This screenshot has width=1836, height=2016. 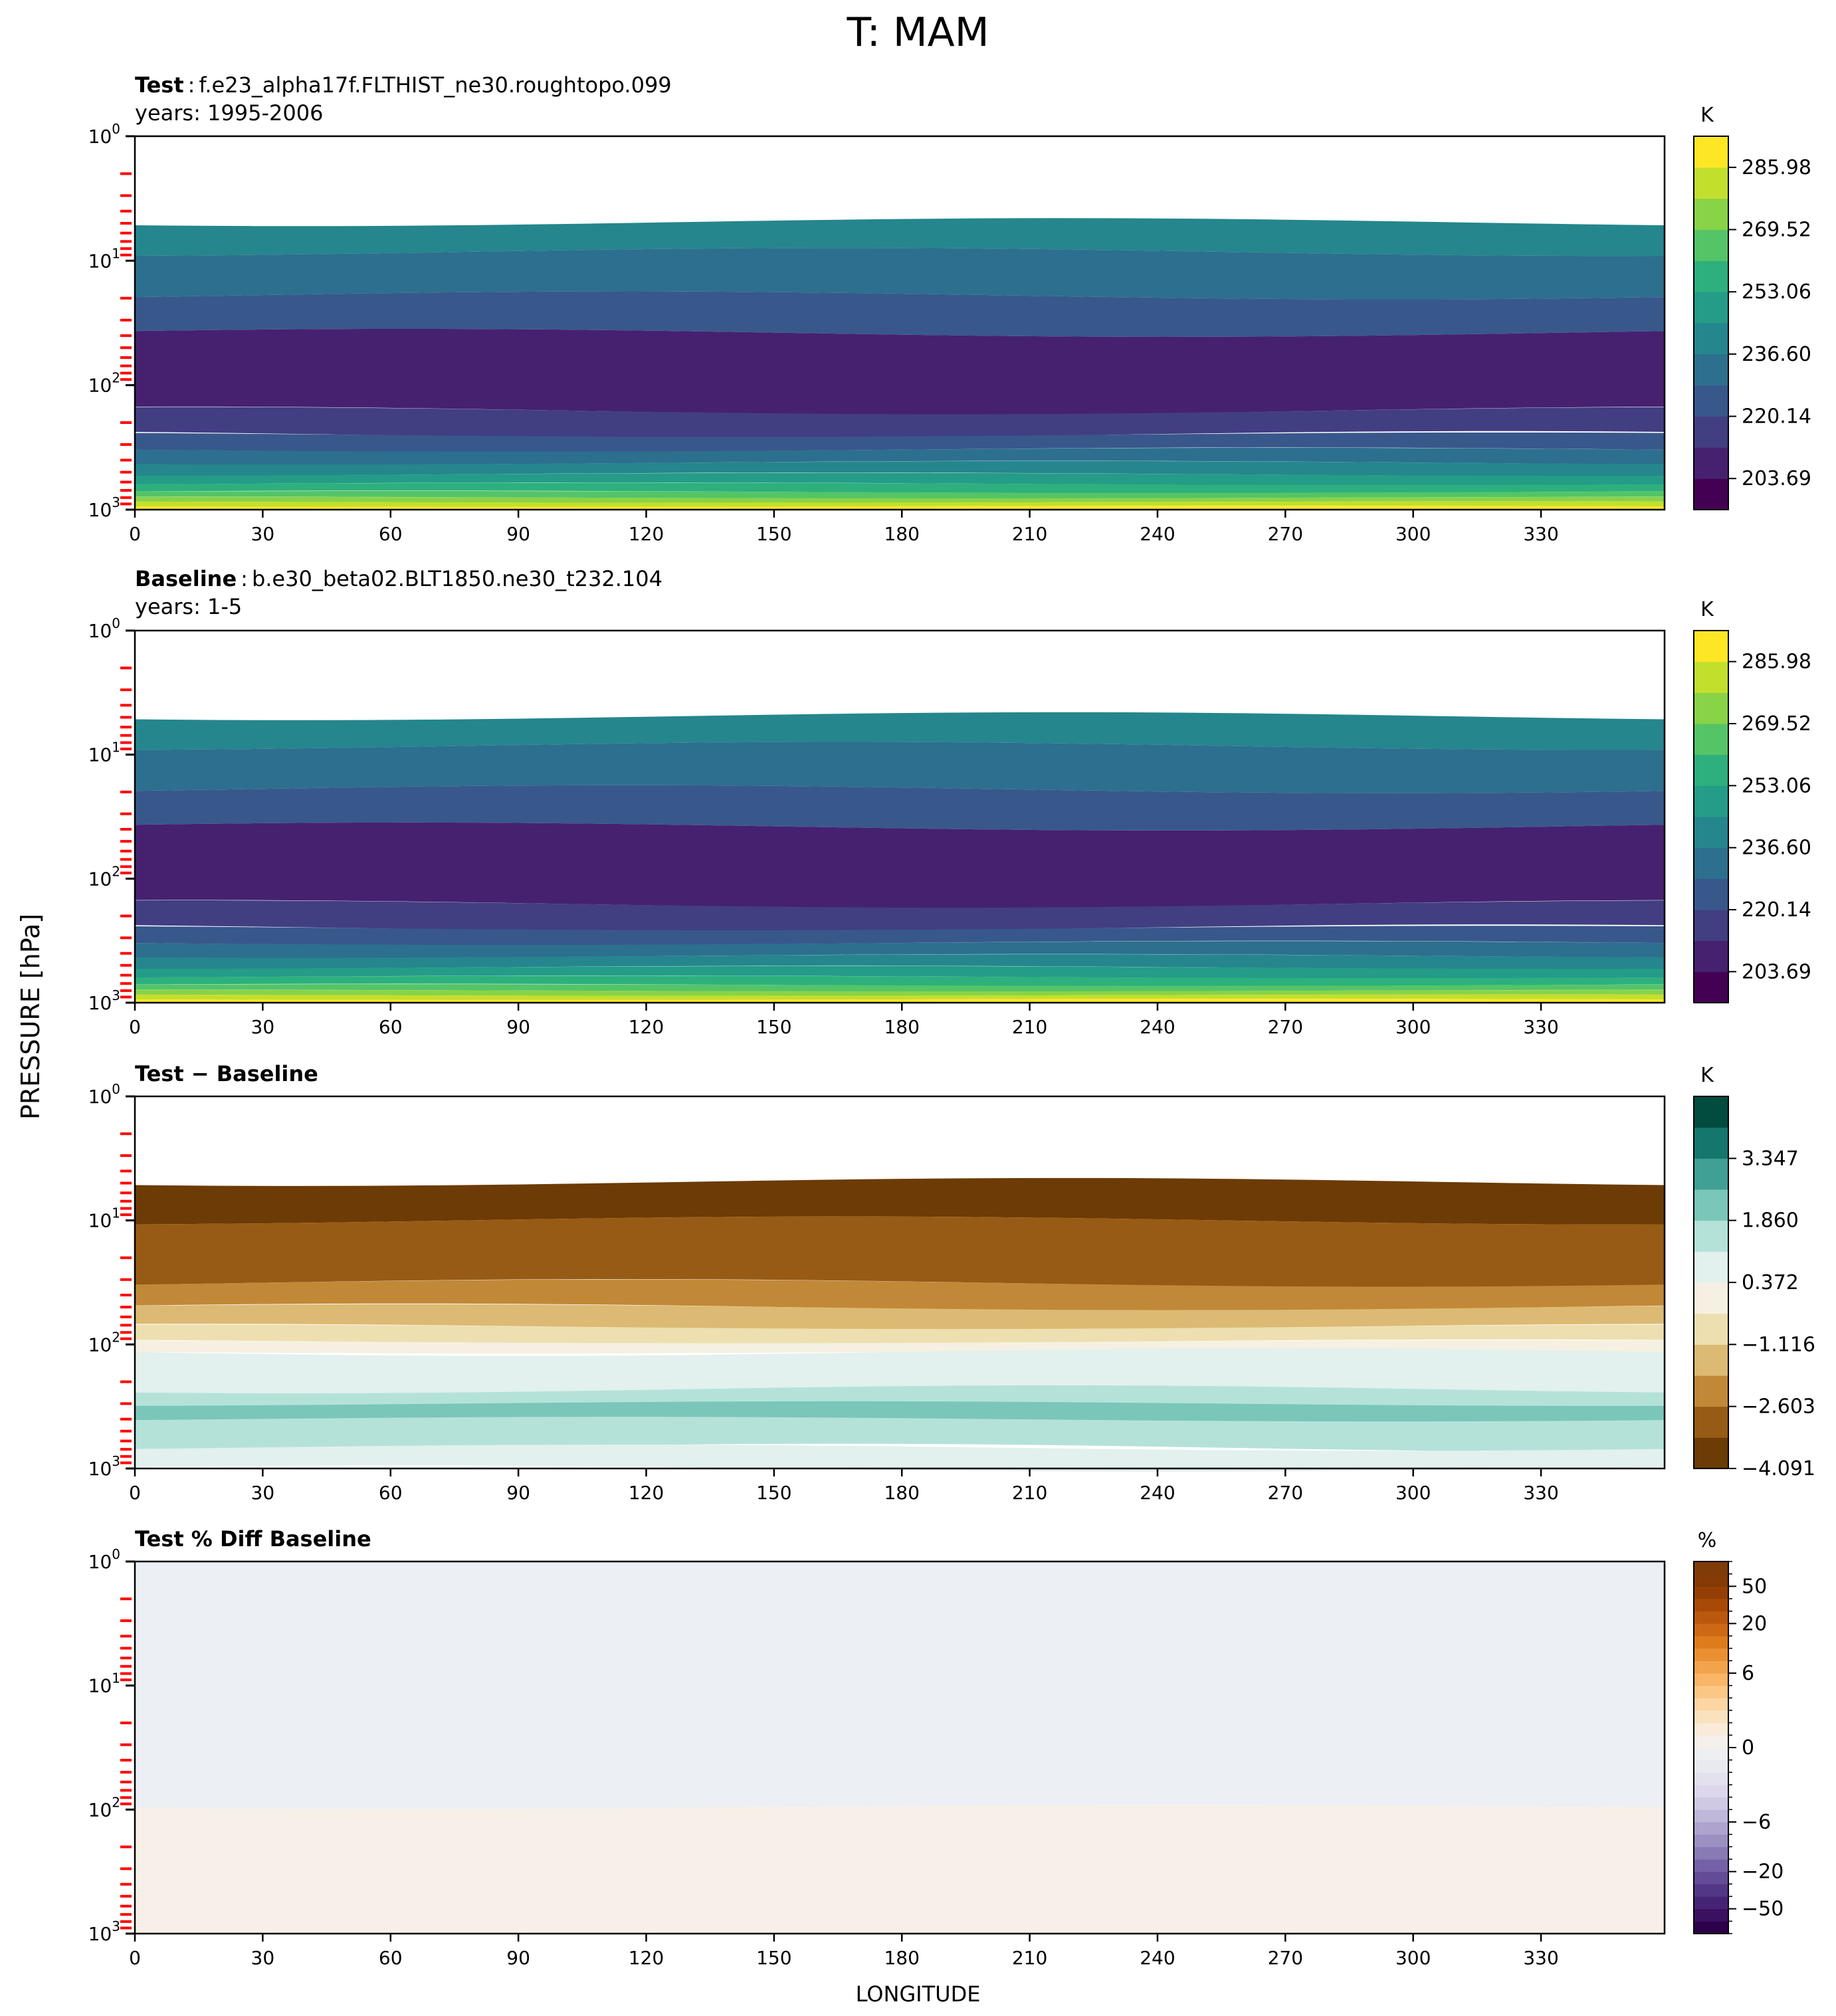 What do you see at coordinates (1763, 1909) in the screenshot?
I see `colorbar-tick-label: −50` at bounding box center [1763, 1909].